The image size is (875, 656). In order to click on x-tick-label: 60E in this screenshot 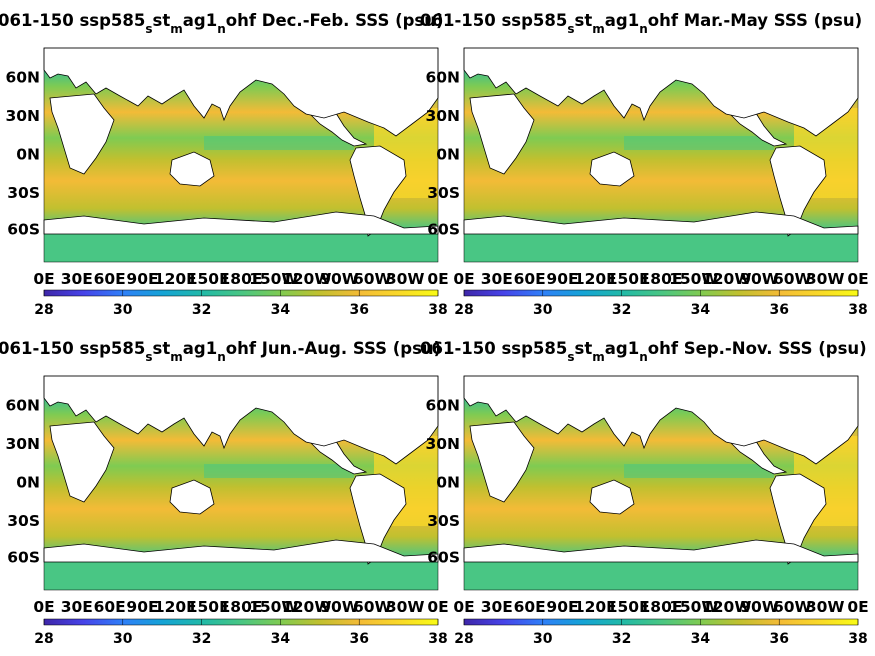, I will do `click(530, 607)`.